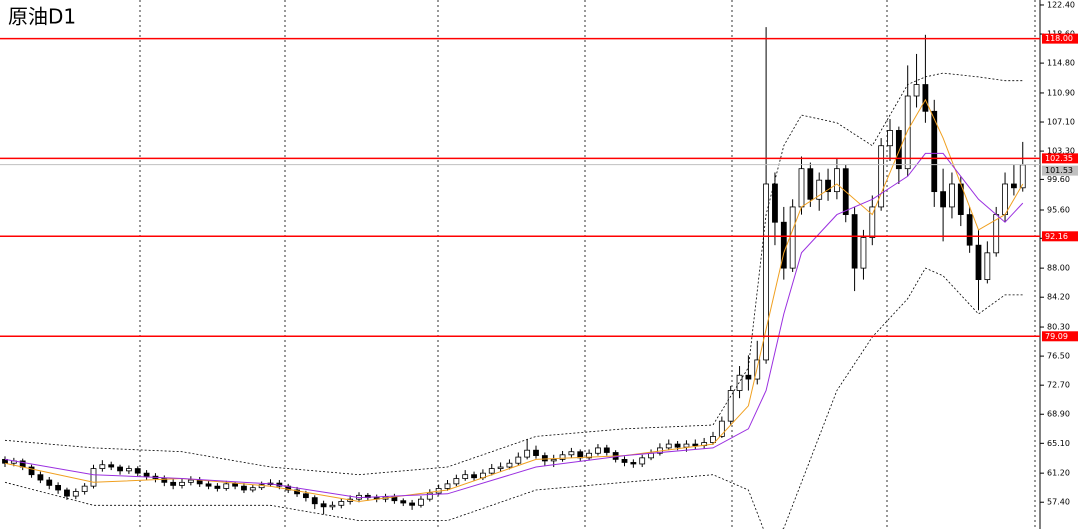 Image resolution: width=1080 pixels, height=529 pixels. I want to click on level-label: 79.09, so click(1056, 336).